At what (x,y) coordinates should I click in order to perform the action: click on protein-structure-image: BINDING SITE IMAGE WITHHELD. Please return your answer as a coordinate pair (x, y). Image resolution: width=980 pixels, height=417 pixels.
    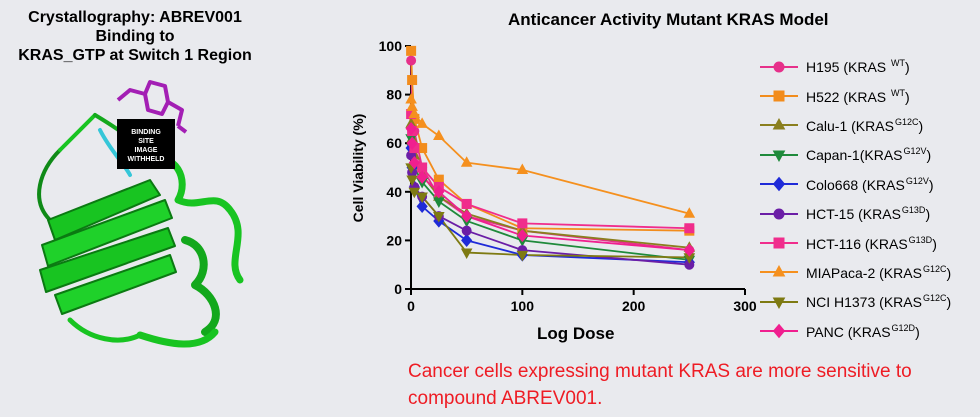
    Looking at the image, I should click on (140, 214).